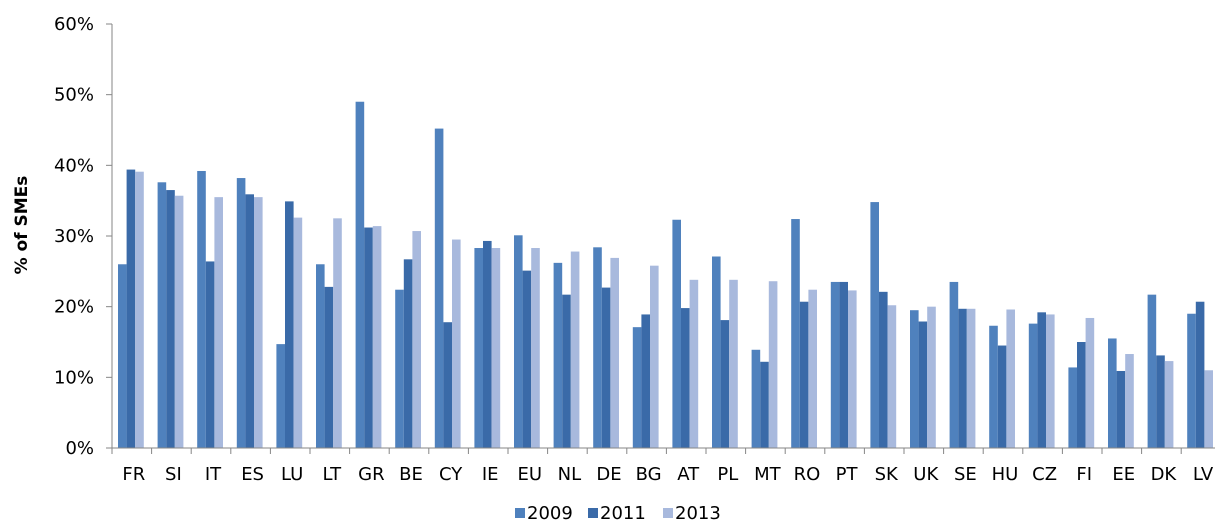  Describe the element at coordinates (550, 512) in the screenshot. I see `legend-label: 2009` at that location.